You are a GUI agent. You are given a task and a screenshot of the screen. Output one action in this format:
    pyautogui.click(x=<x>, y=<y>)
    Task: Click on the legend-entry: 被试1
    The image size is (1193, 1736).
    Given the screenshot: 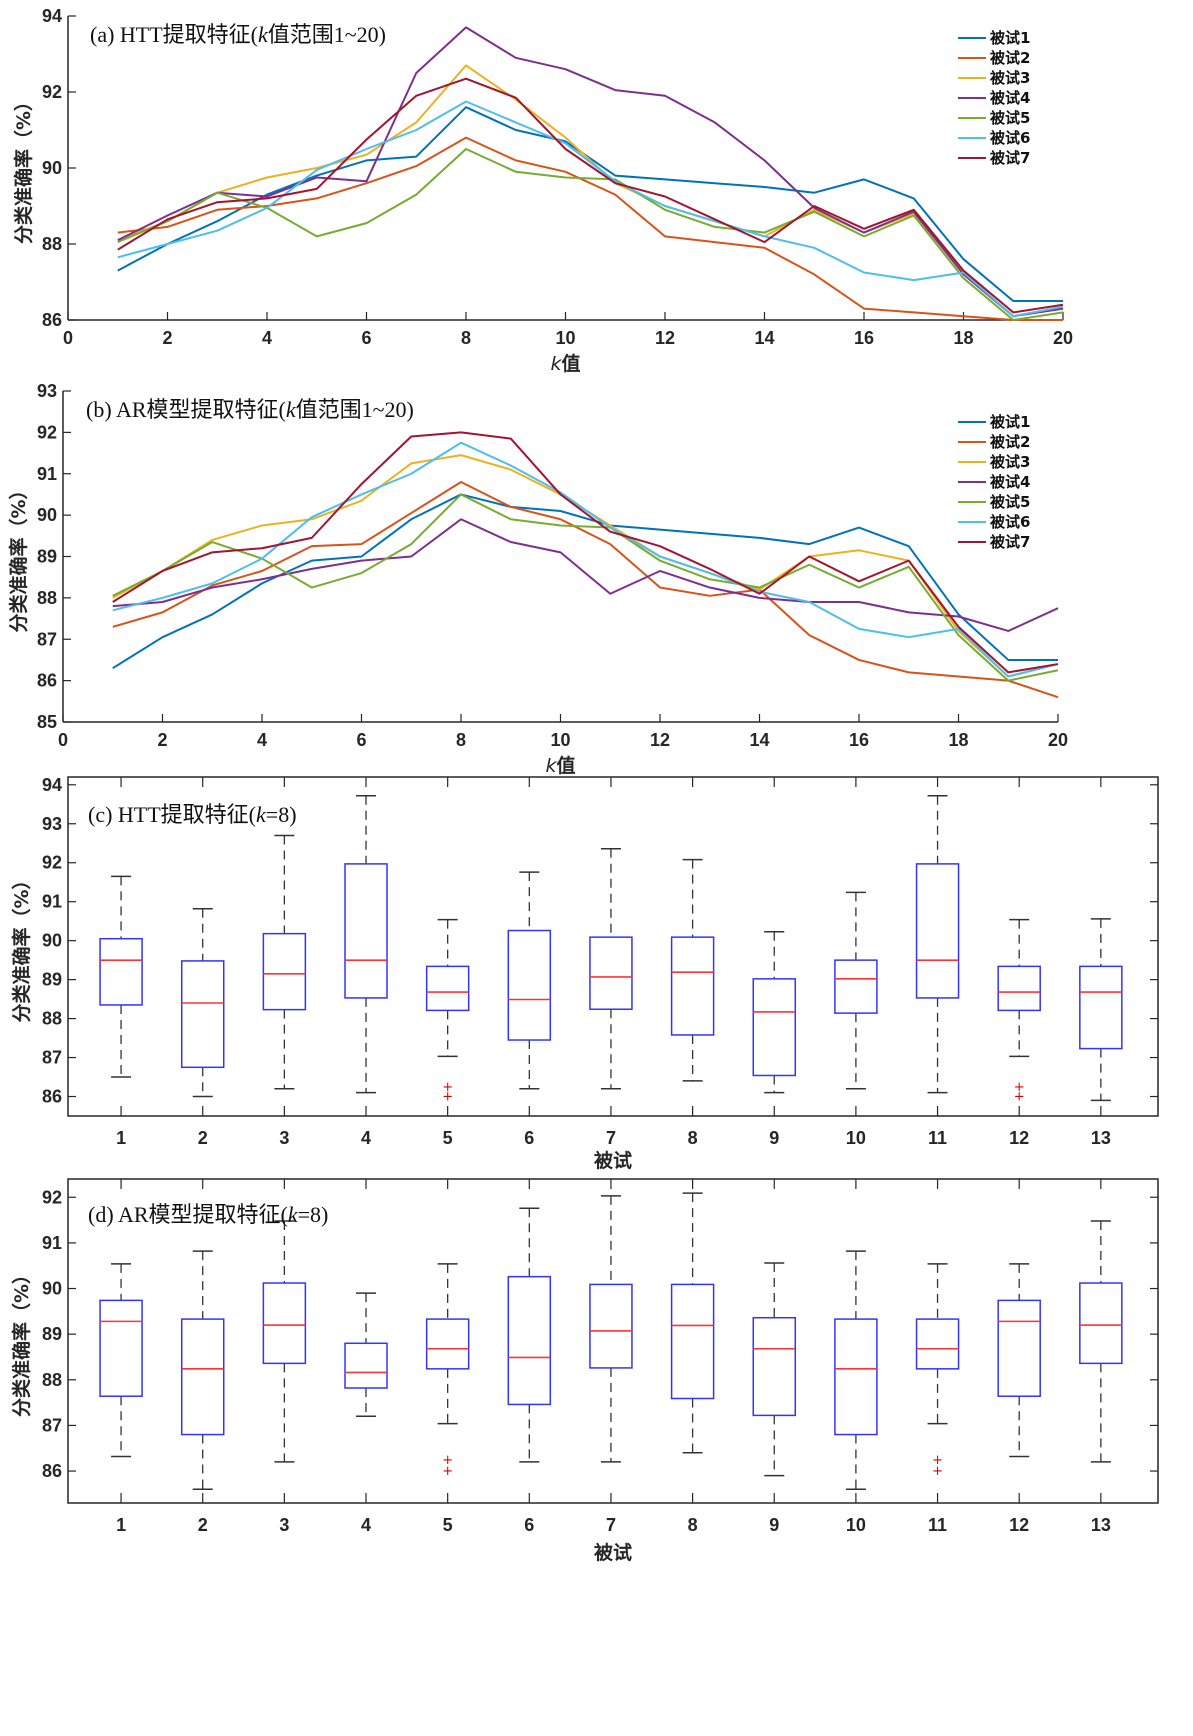 What is the action you would take?
    pyautogui.click(x=1010, y=38)
    